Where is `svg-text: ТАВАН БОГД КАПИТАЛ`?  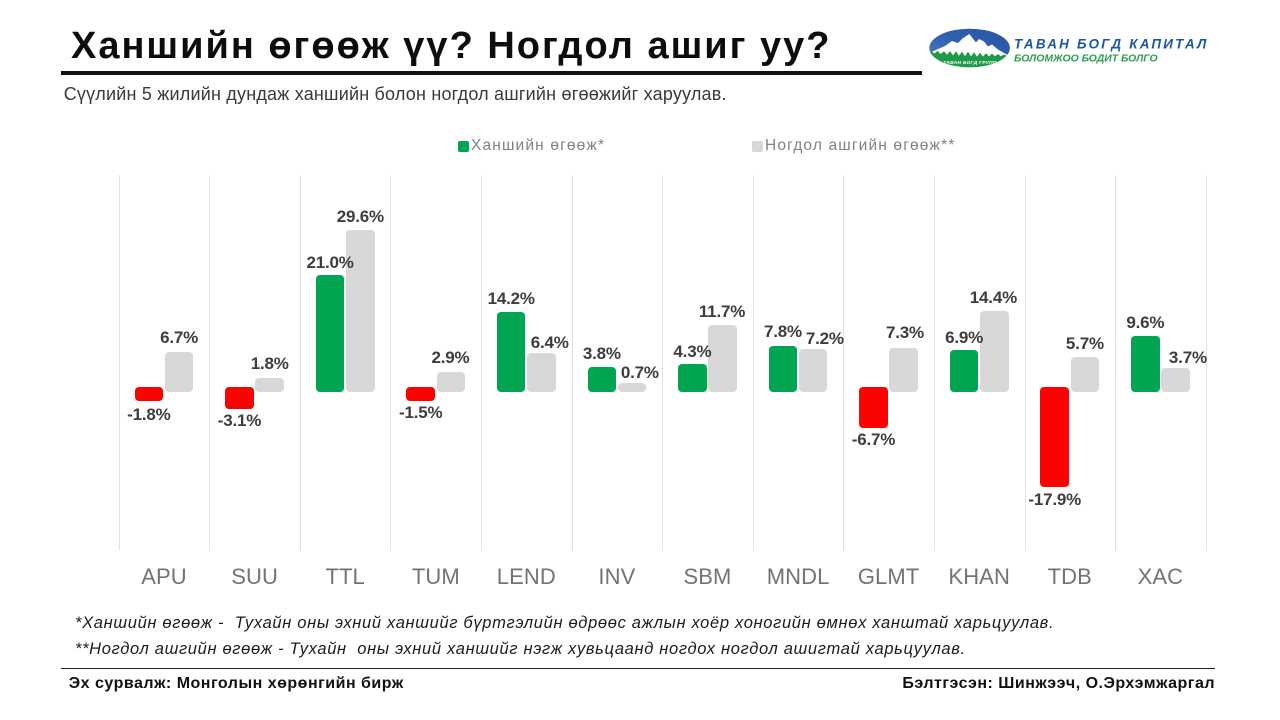
svg-text: ТАВАН БОГД КАПИТАЛ is located at coordinates (1111, 43).